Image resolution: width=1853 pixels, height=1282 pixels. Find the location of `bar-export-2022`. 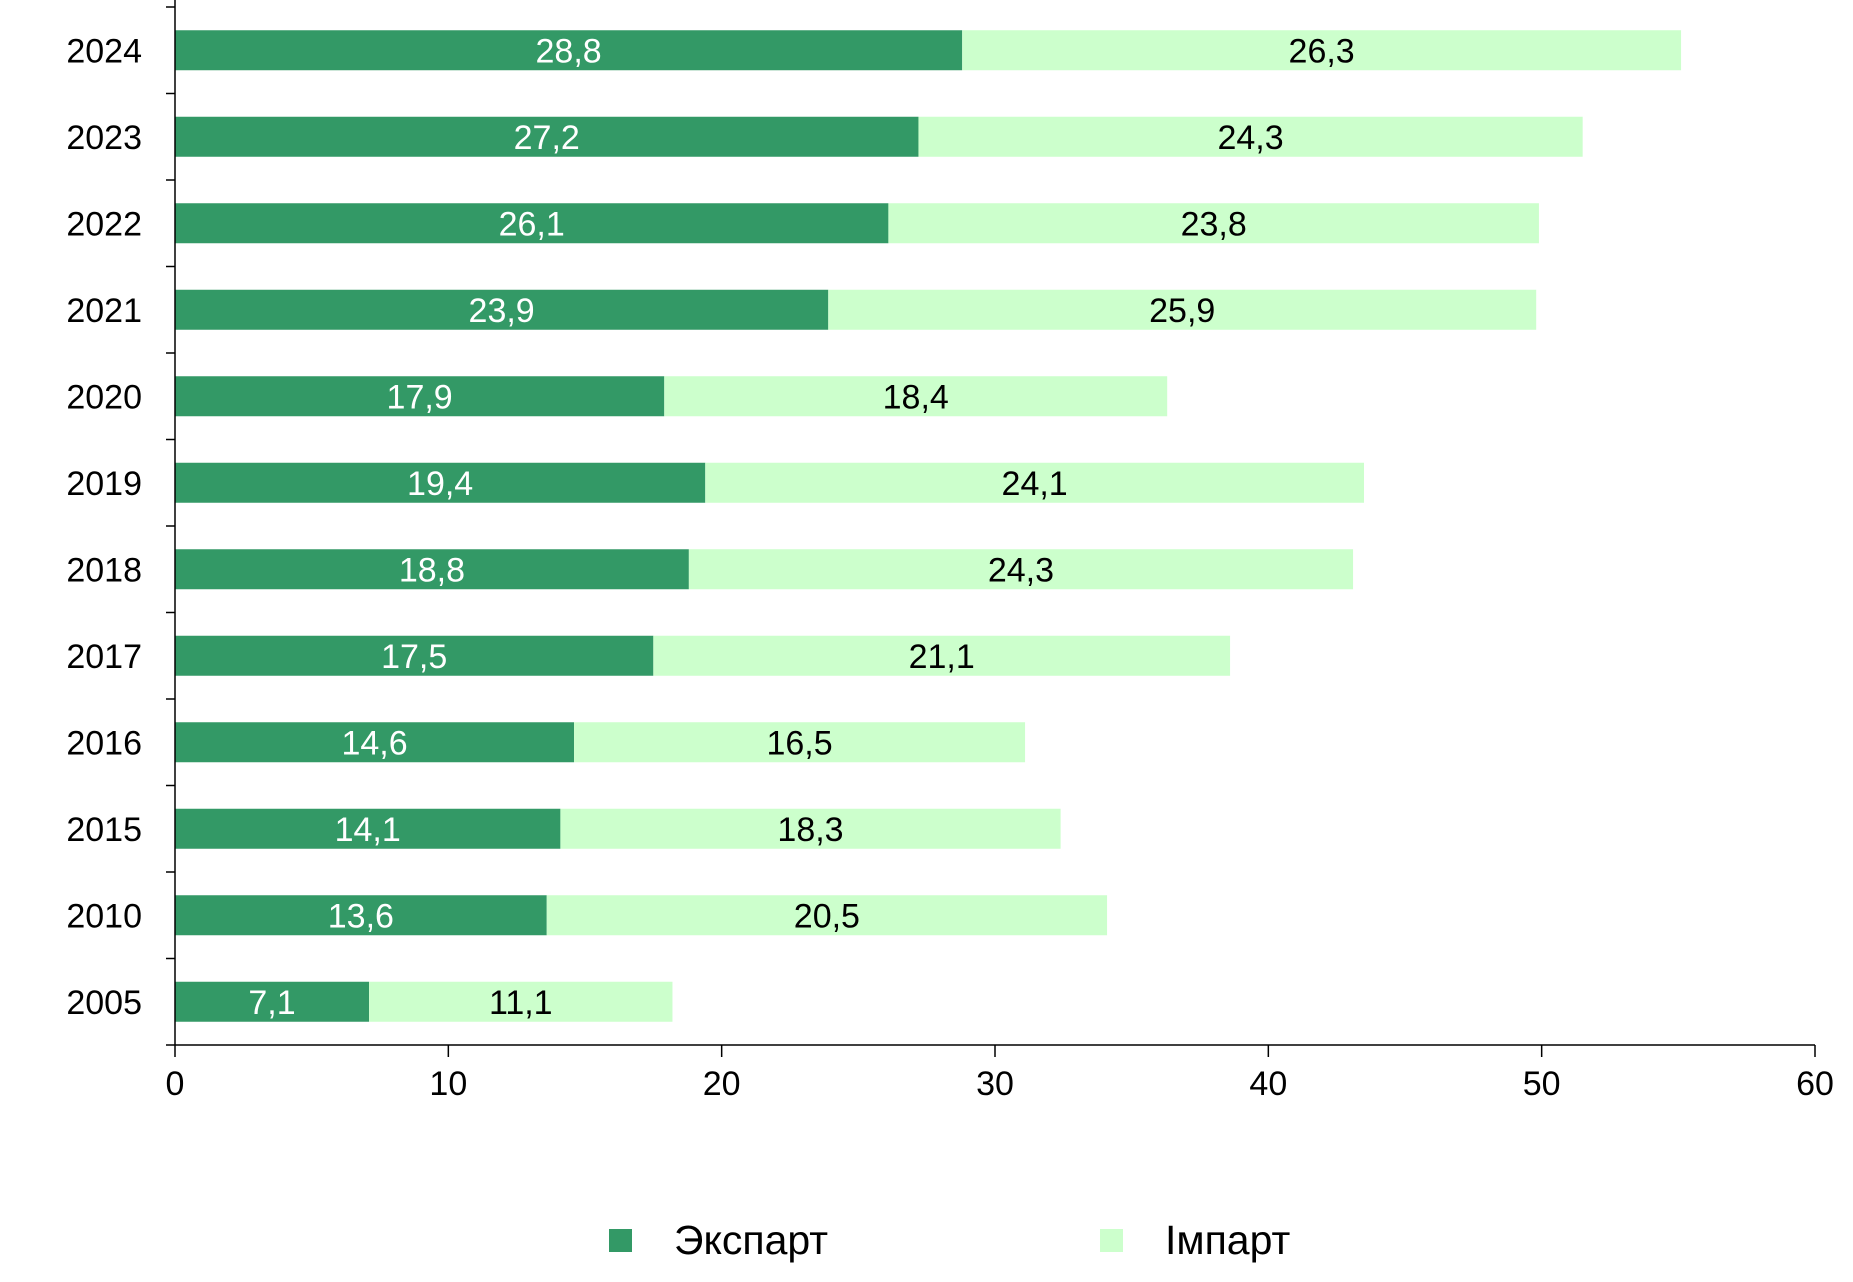

bar-export-2022 is located at coordinates (532, 223).